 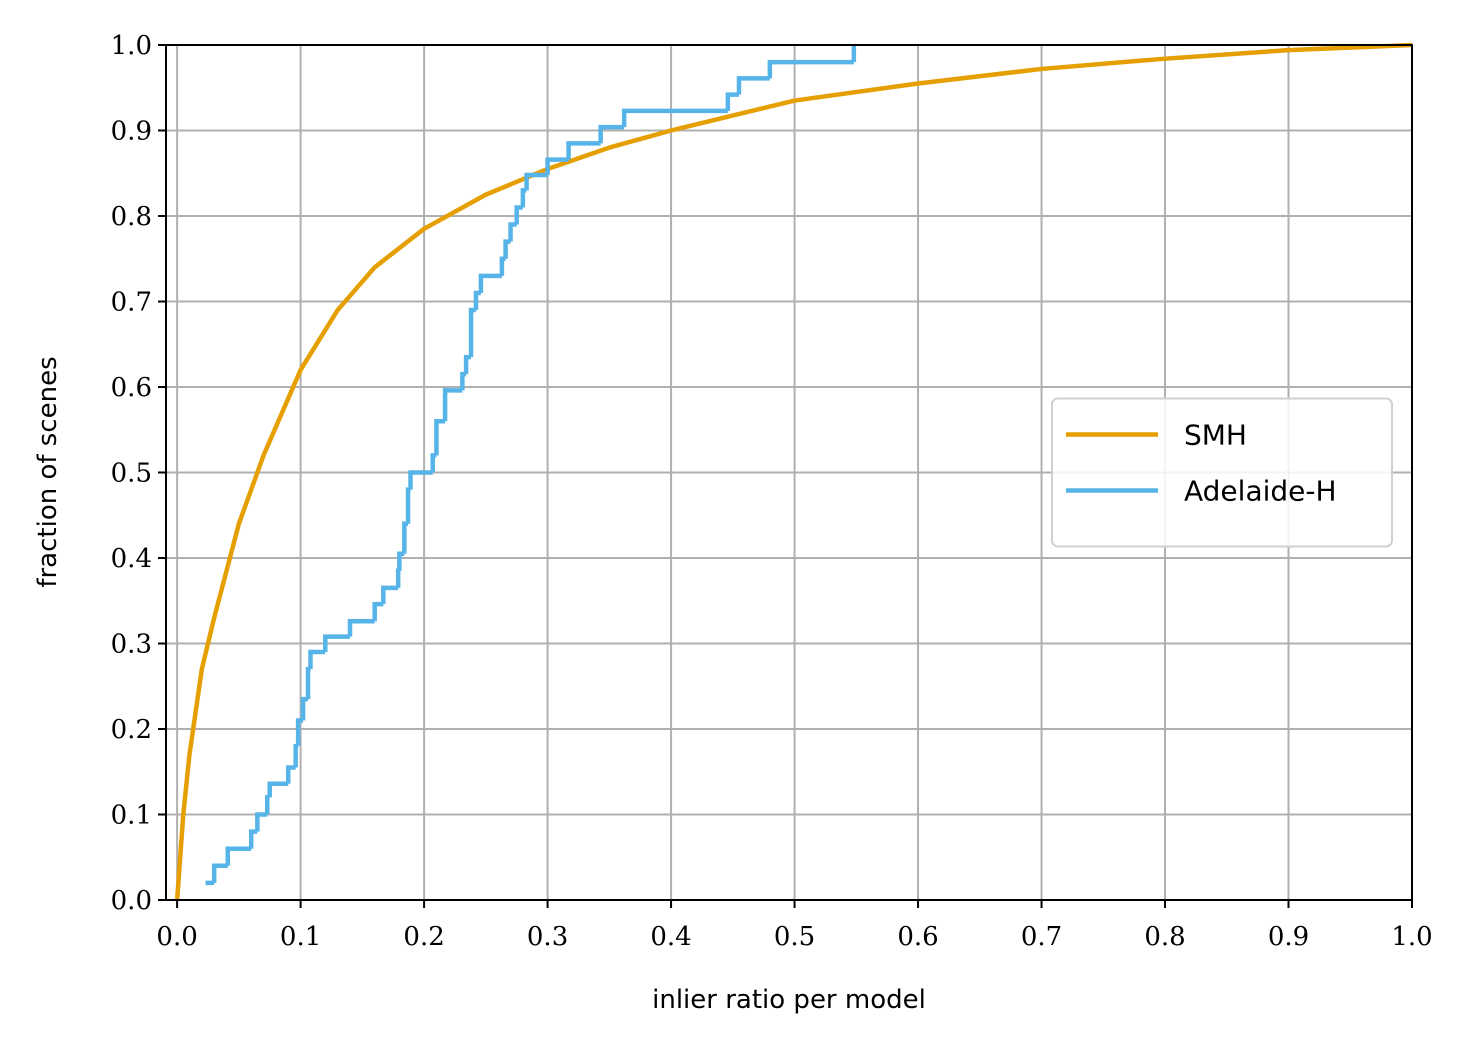 I want to click on x-tick-label: 0.5, so click(x=794, y=937).